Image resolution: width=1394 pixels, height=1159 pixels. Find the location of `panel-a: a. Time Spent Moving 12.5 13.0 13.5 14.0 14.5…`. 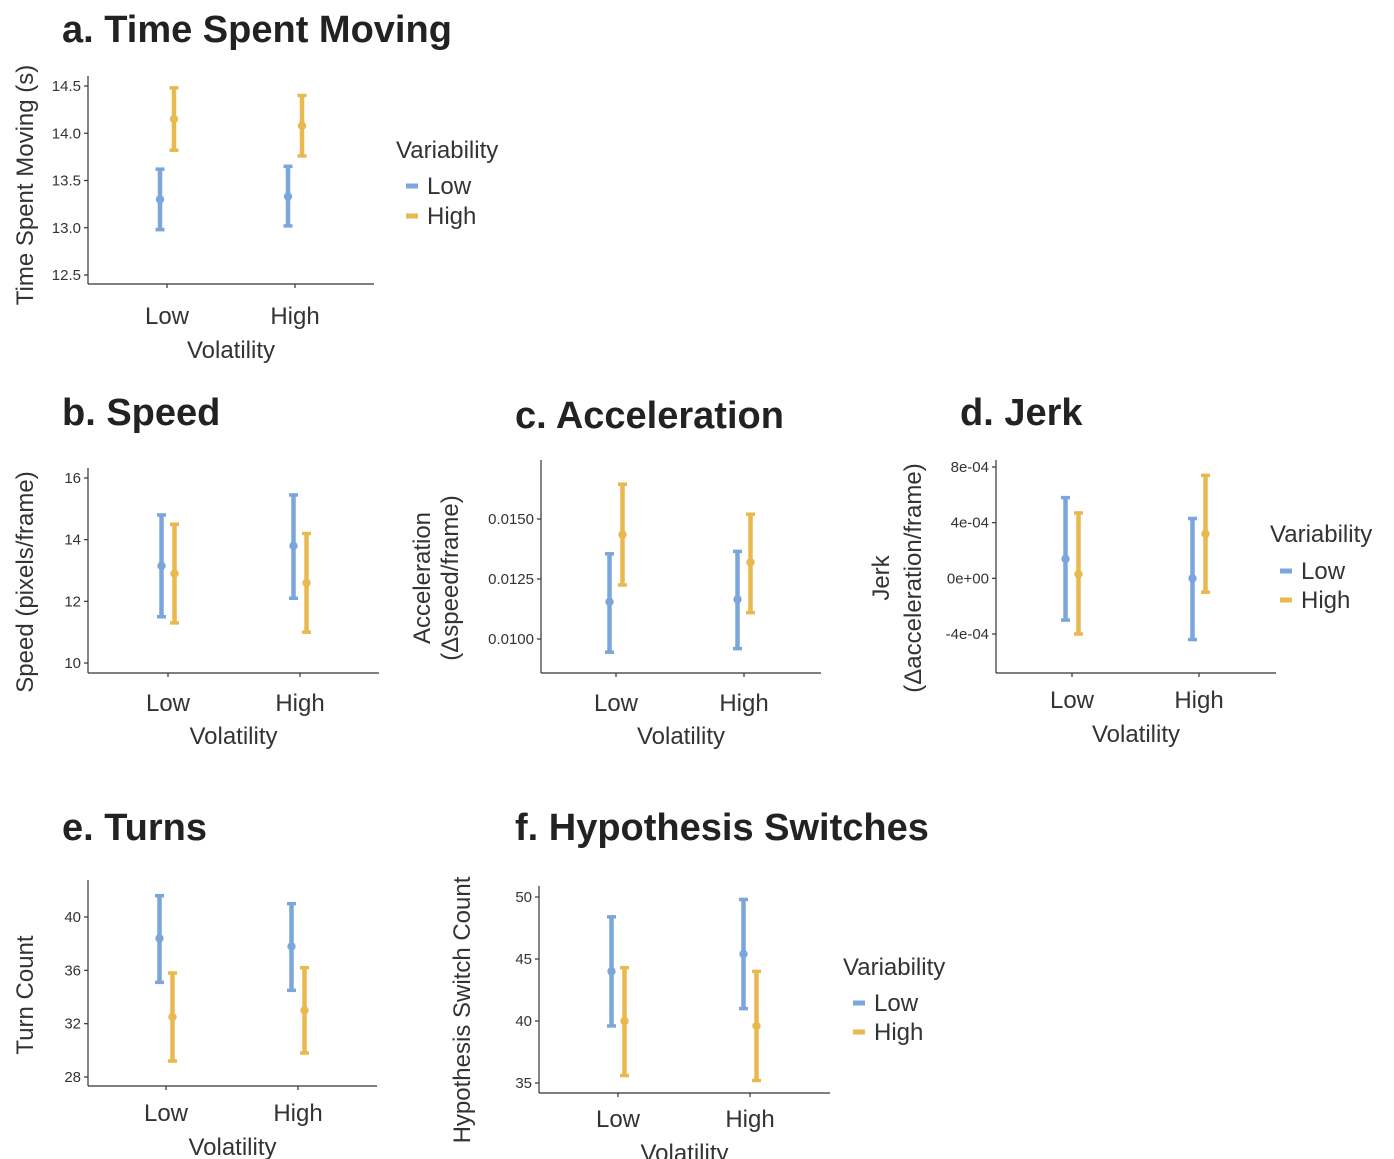

panel-a: a. Time Spent Moving 12.5 13.0 13.5 14.0 14.5… is located at coordinates (255, 186).